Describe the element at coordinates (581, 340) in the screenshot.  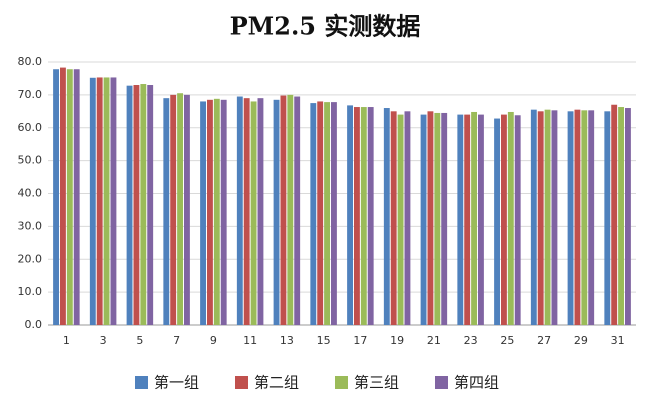
I see `x-tick-label: 29` at that location.